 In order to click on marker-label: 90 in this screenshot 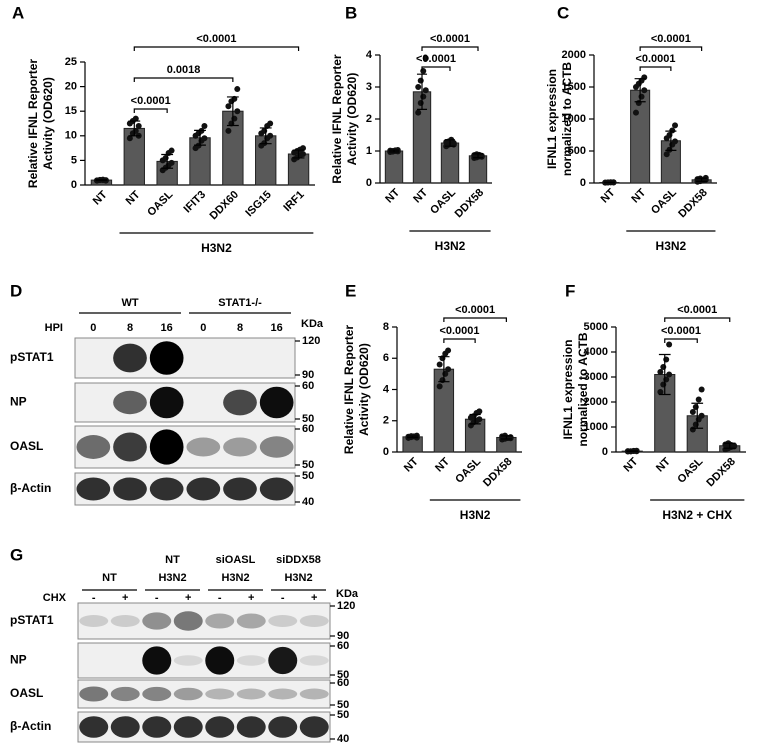, I will do `click(343, 636)`.